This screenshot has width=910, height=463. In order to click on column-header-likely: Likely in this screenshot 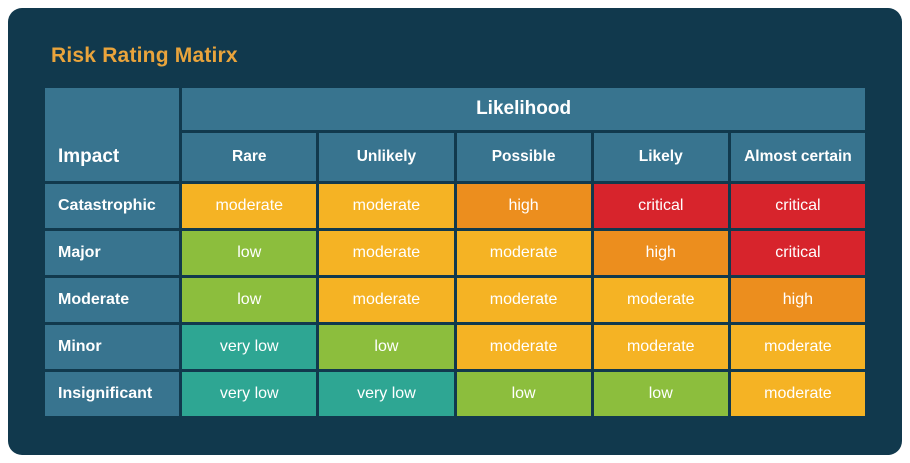, I will do `click(660, 157)`.